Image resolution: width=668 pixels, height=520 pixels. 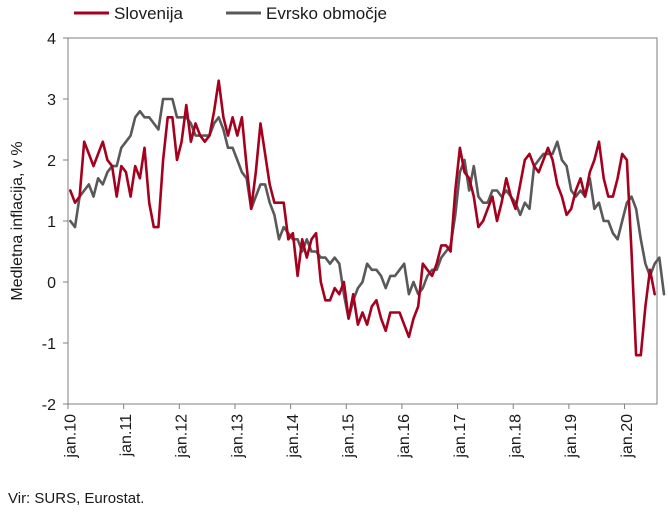 I want to click on x-tick-label: jan.18, so click(x=516, y=436).